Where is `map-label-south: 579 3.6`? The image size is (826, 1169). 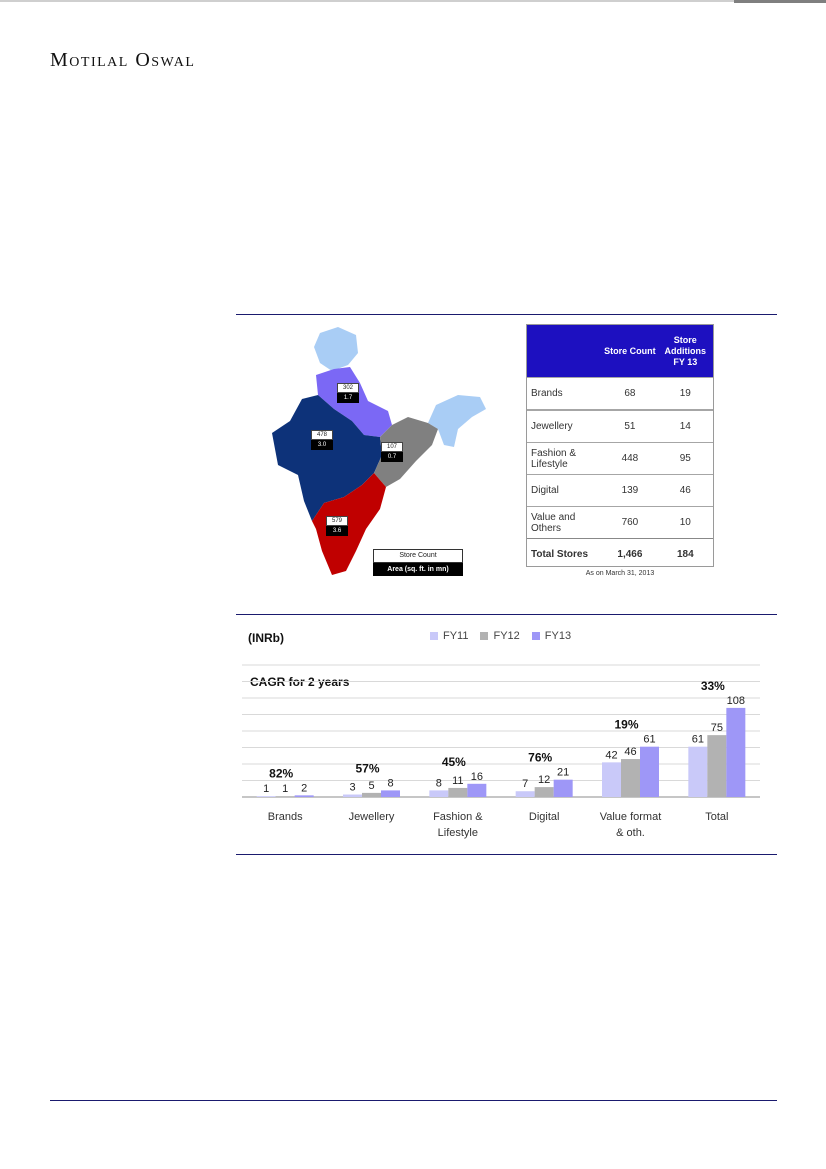 map-label-south: 579 3.6 is located at coordinates (337, 526).